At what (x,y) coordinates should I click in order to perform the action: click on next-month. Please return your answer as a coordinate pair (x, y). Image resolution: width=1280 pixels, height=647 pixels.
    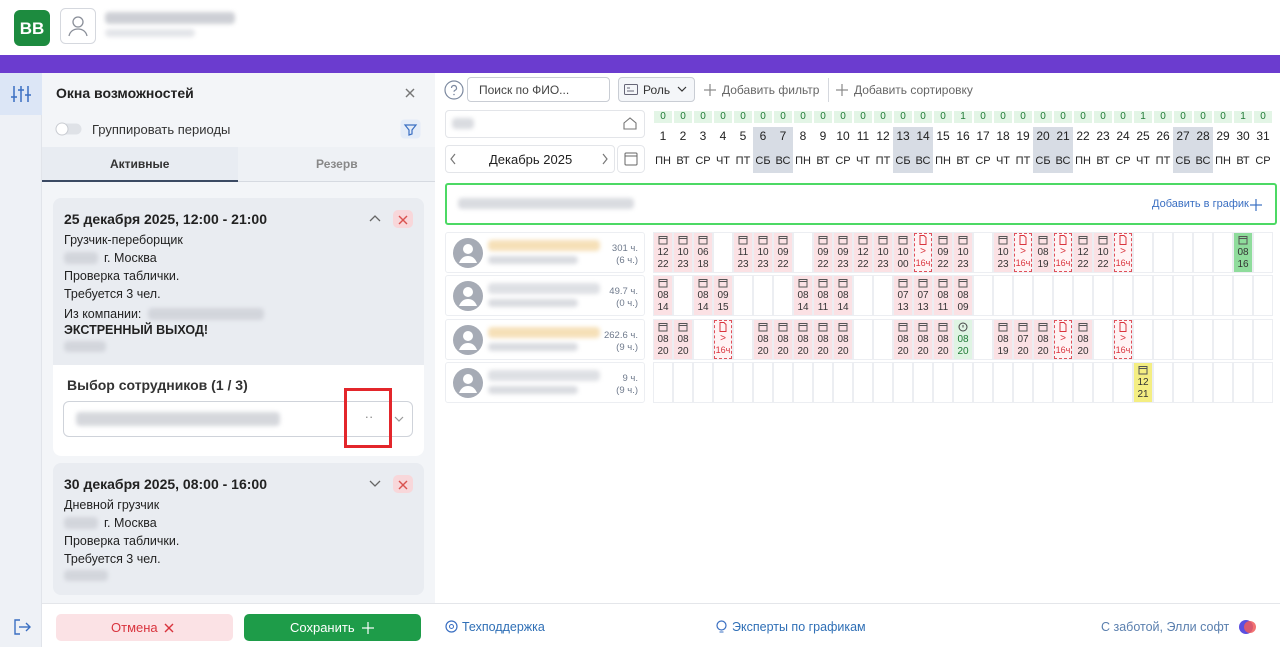
    Looking at the image, I should click on (605, 159).